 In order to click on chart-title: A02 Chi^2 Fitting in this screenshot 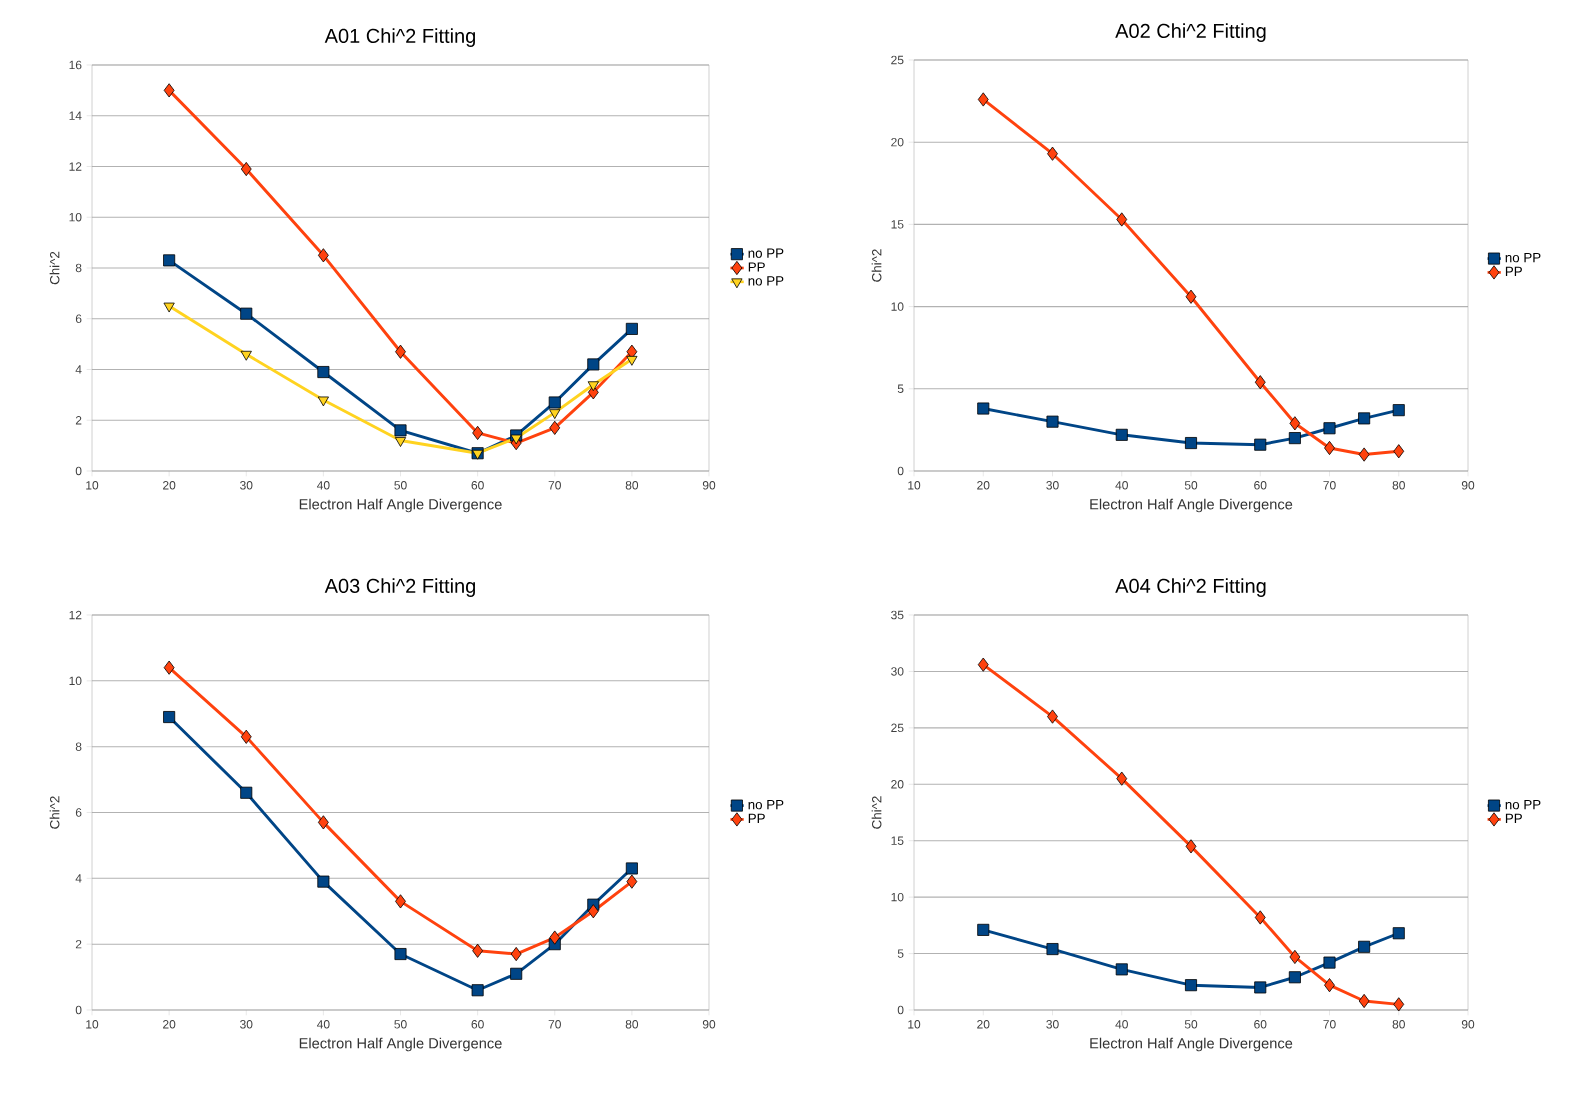, I will do `click(1190, 32)`.